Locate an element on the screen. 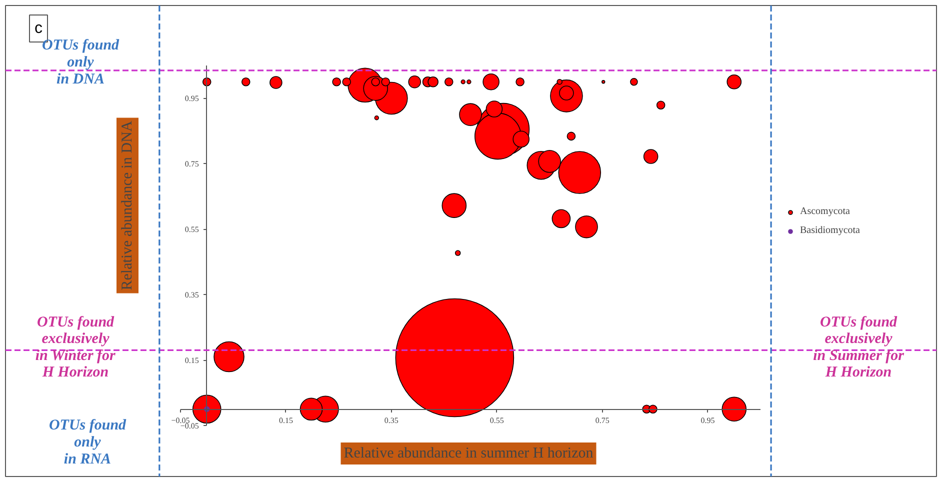  text: OTUs found exclusively in Winter for H Horizon is located at coordinates (75, 347).